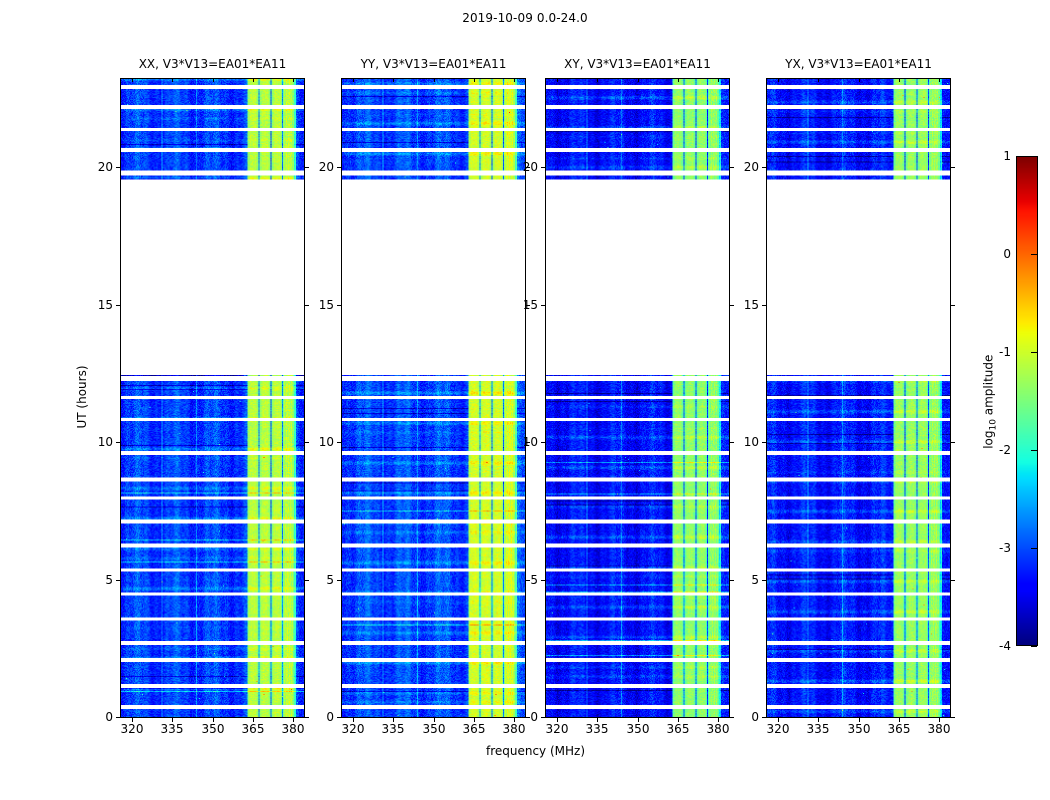 The height and width of the screenshot is (800, 1050). Describe the element at coordinates (858, 64) in the screenshot. I see `panel-title-yx: YX, V3*V13=EA01*EA11` at that location.